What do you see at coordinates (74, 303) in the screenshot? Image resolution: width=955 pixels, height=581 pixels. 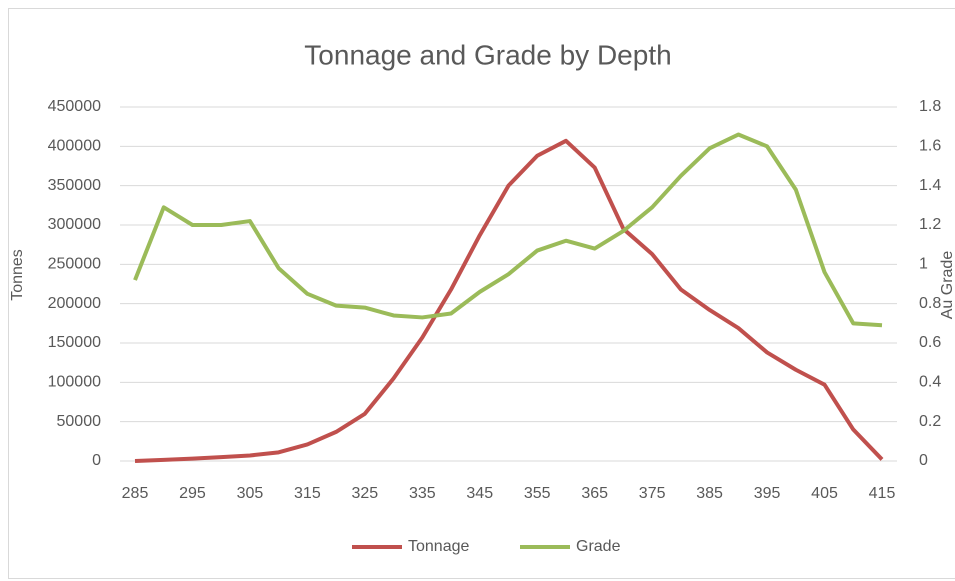 I see `y-tick-label: 200000` at bounding box center [74, 303].